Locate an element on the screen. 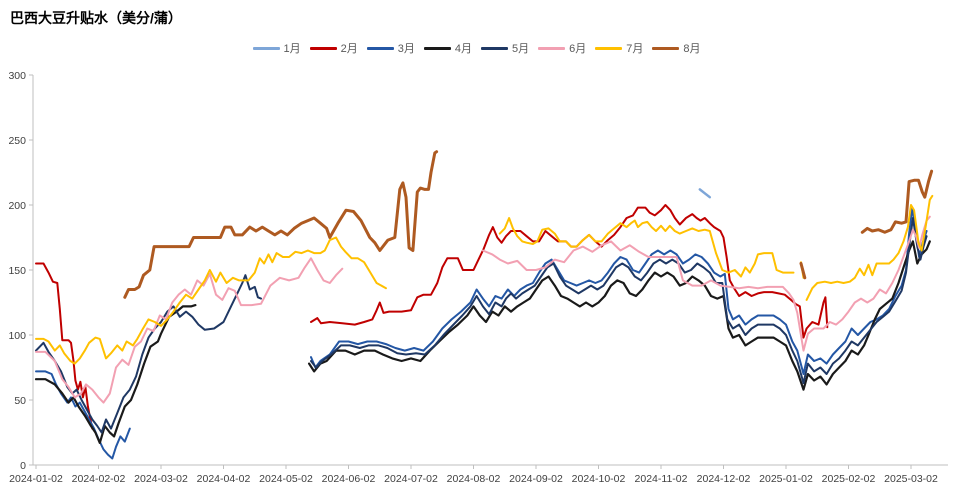 The height and width of the screenshot is (500, 953). x-tick-label: 2024-05-02 is located at coordinates (286, 479).